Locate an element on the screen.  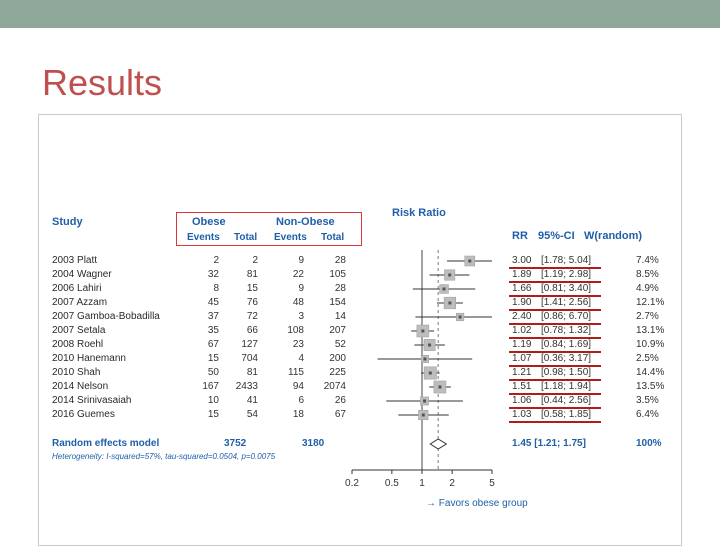
risk-ratio-header: Risk Ratio is located at coordinates (419, 213).